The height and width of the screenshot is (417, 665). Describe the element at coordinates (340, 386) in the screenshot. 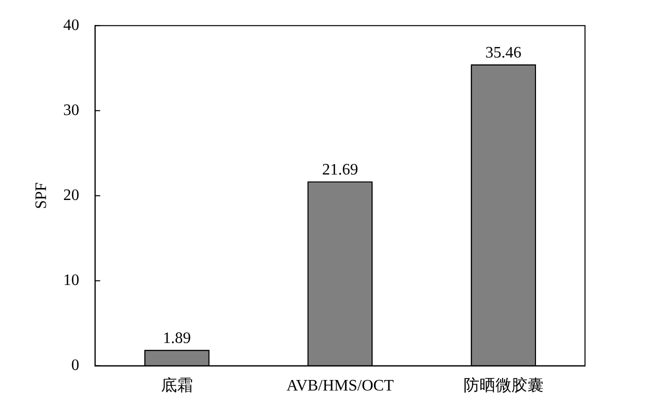

I see `x-tick-label: AVB/HMS/OCT` at that location.